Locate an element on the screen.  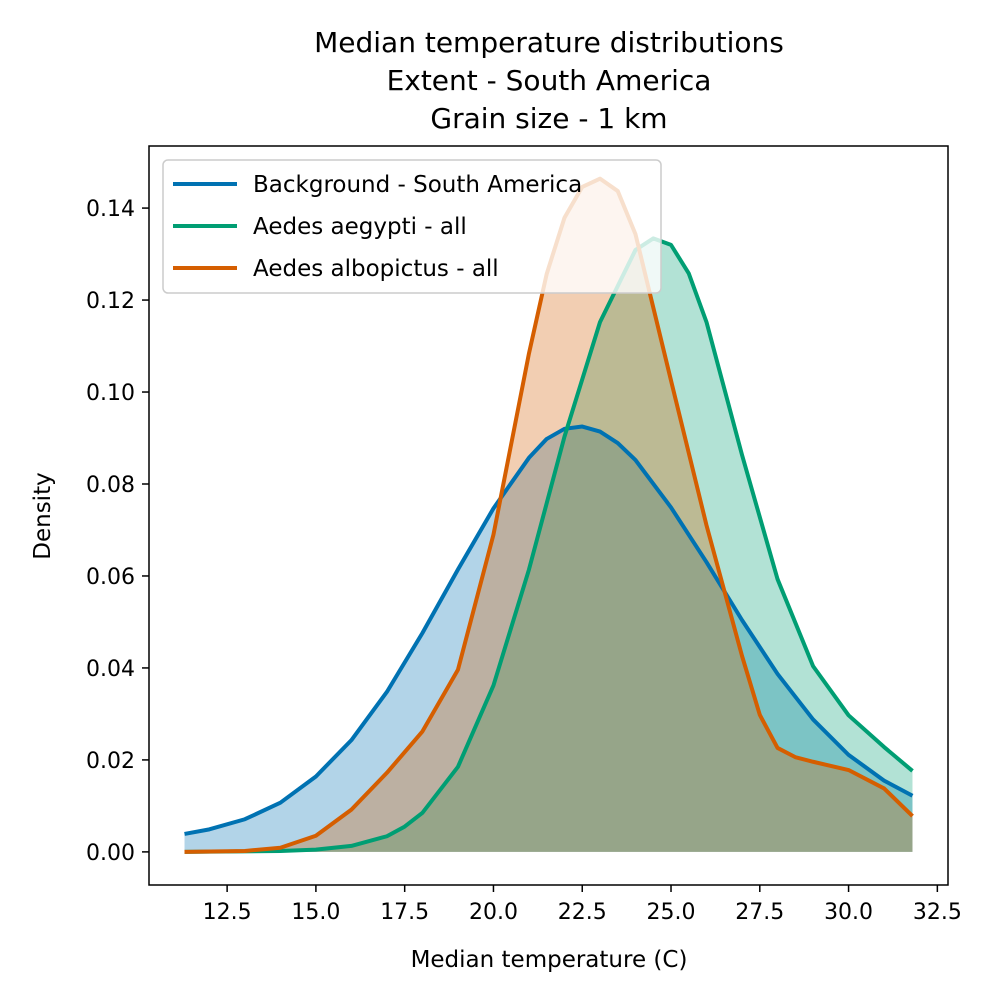
y-tick-label: 0.02 is located at coordinates (110, 761).